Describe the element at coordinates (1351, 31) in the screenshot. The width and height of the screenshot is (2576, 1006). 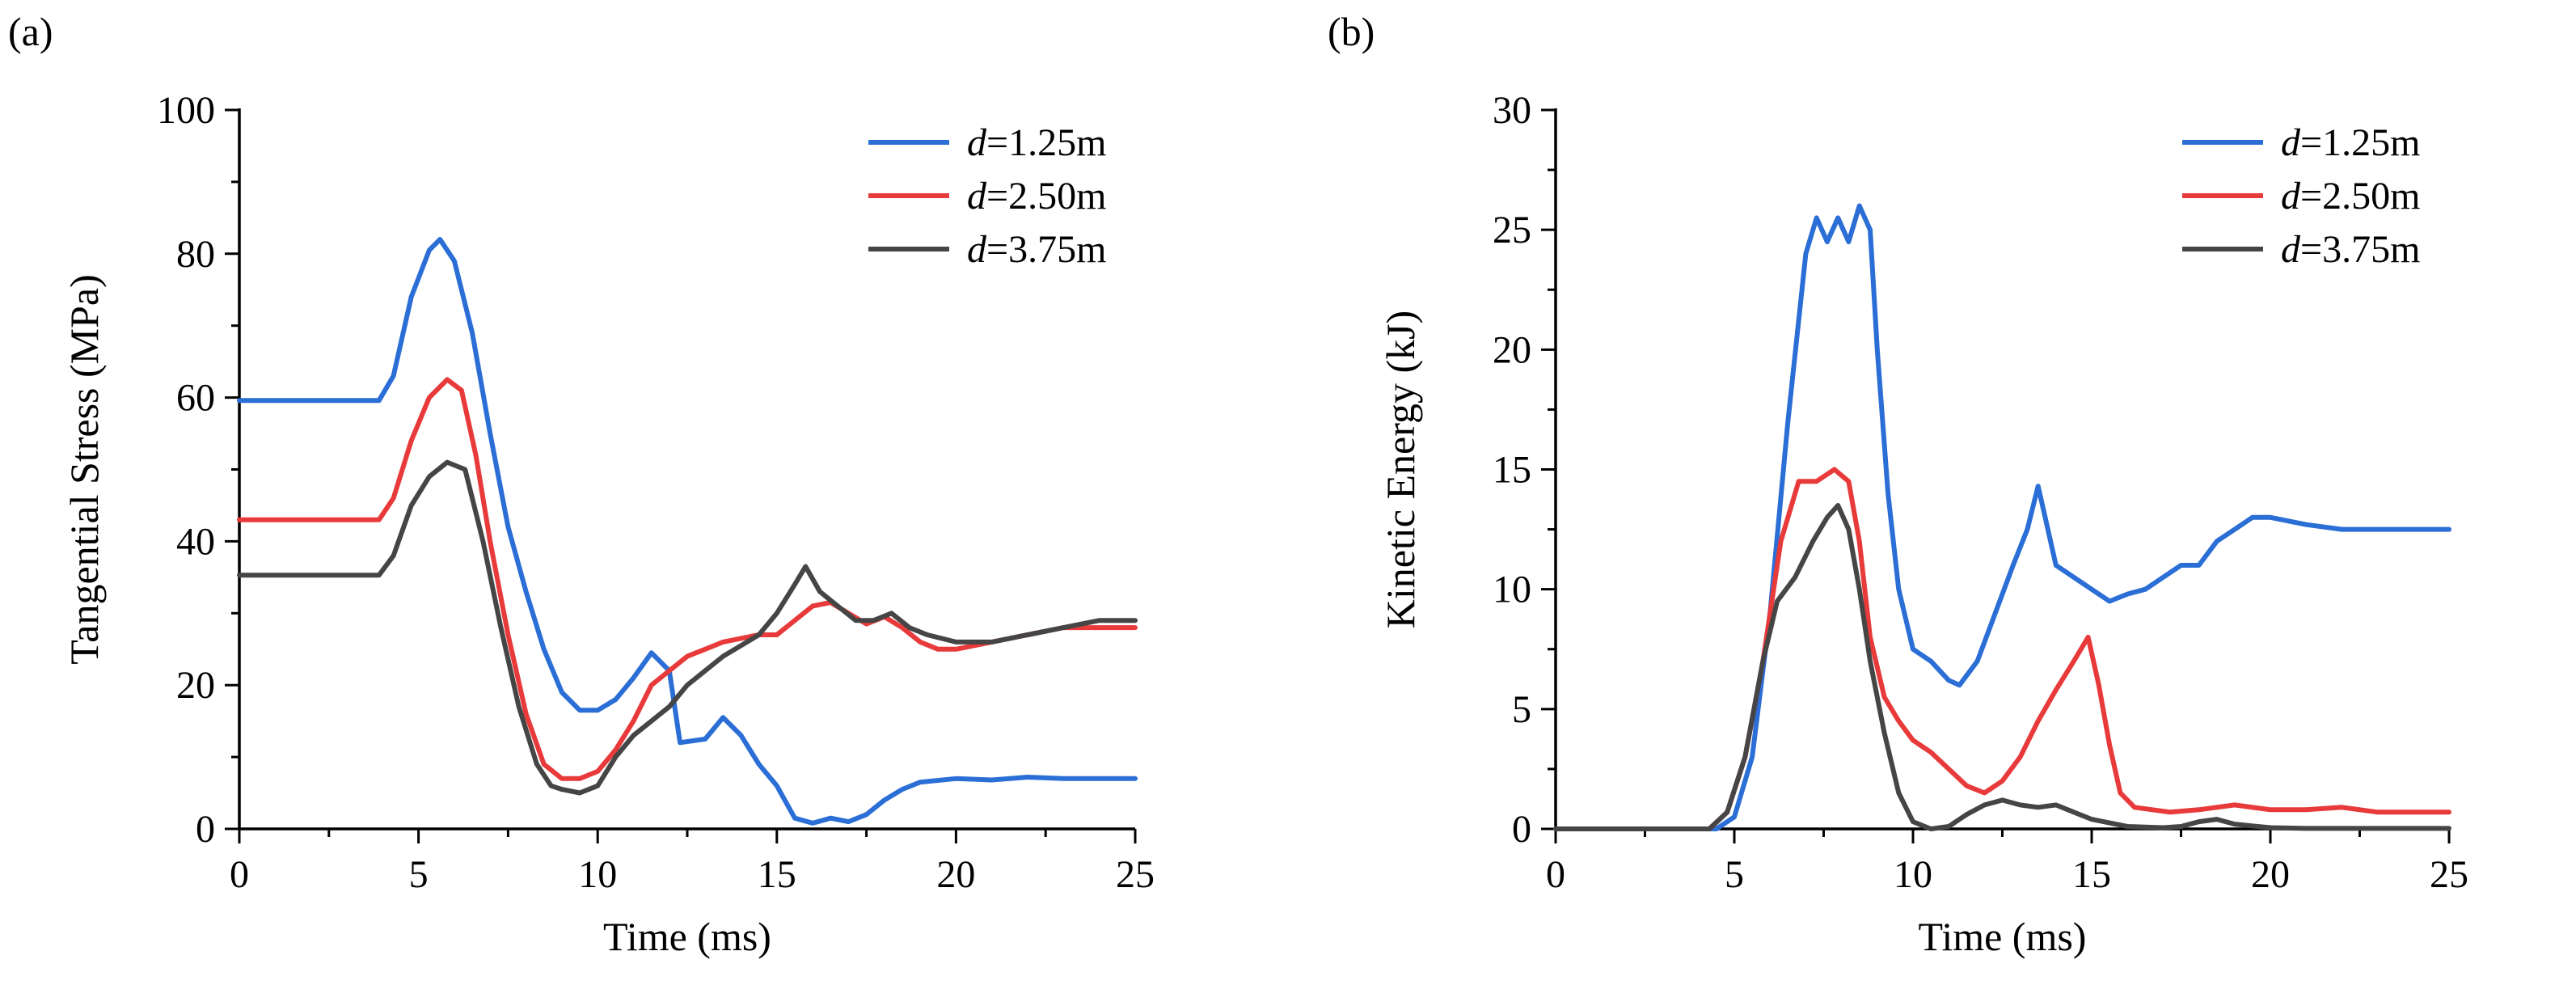
I see `panel-b-label: (b)` at that location.